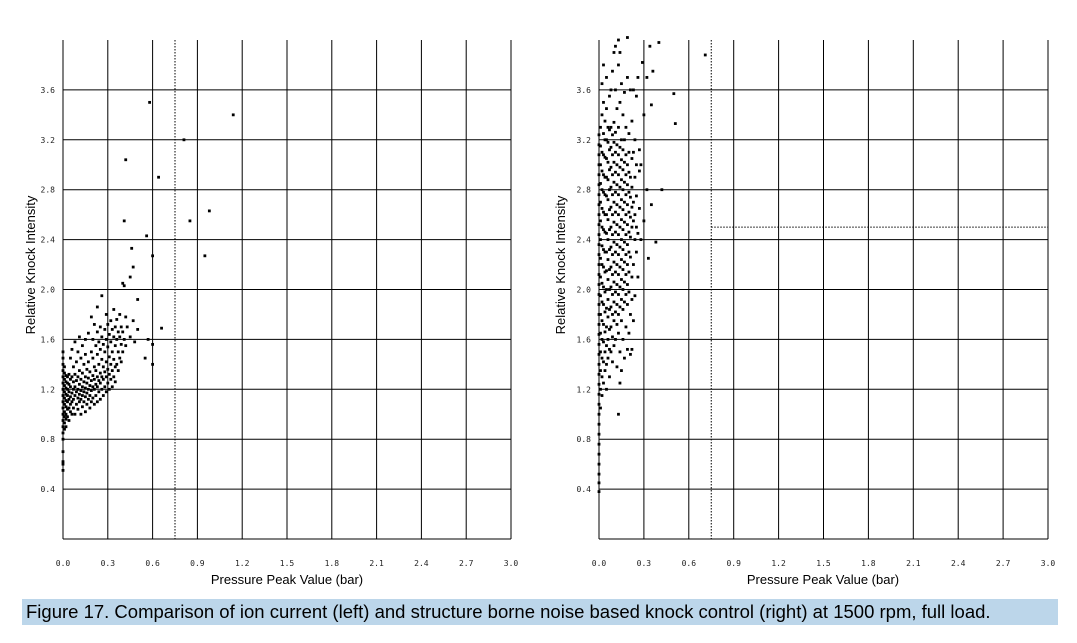  What do you see at coordinates (584, 90) in the screenshot?
I see `right-y-tick-label: 3.6` at bounding box center [584, 90].